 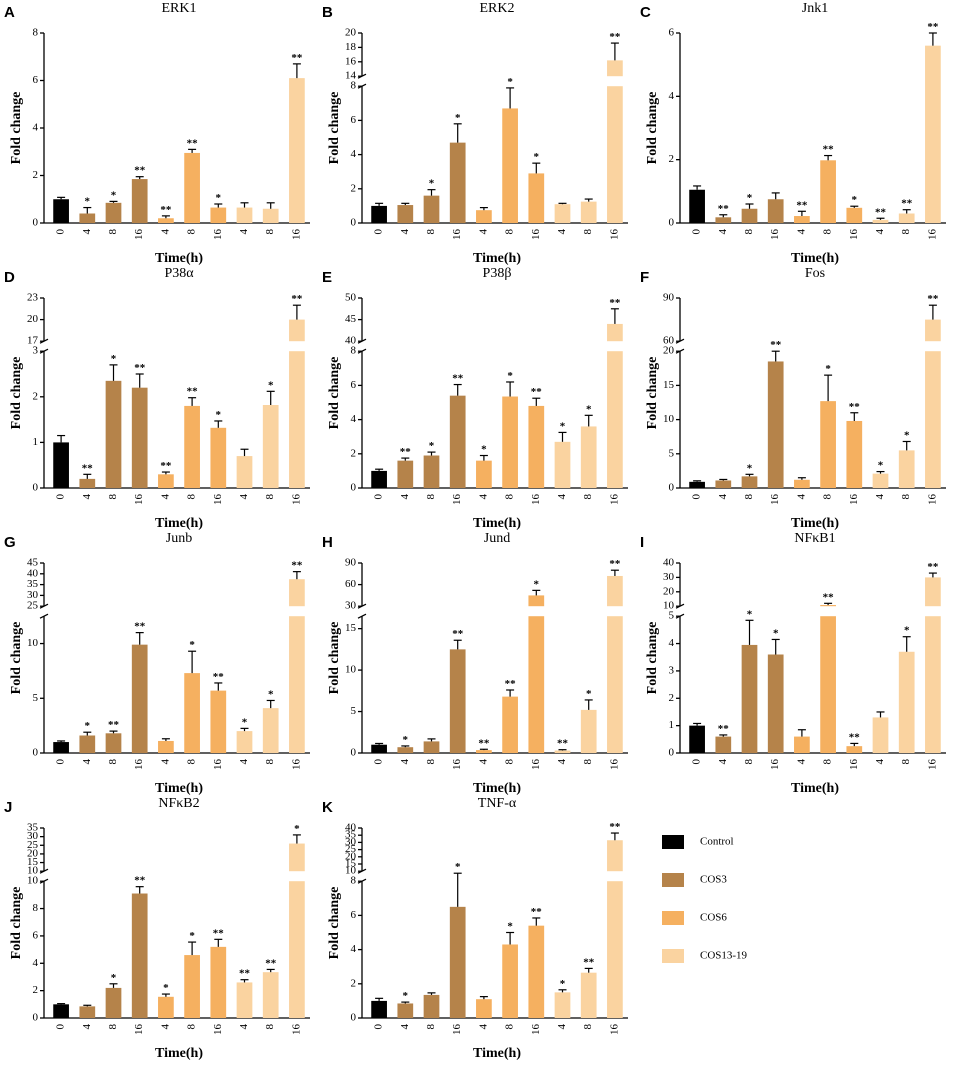 I want to click on y-tick-label: 1, so click(x=672, y=725).